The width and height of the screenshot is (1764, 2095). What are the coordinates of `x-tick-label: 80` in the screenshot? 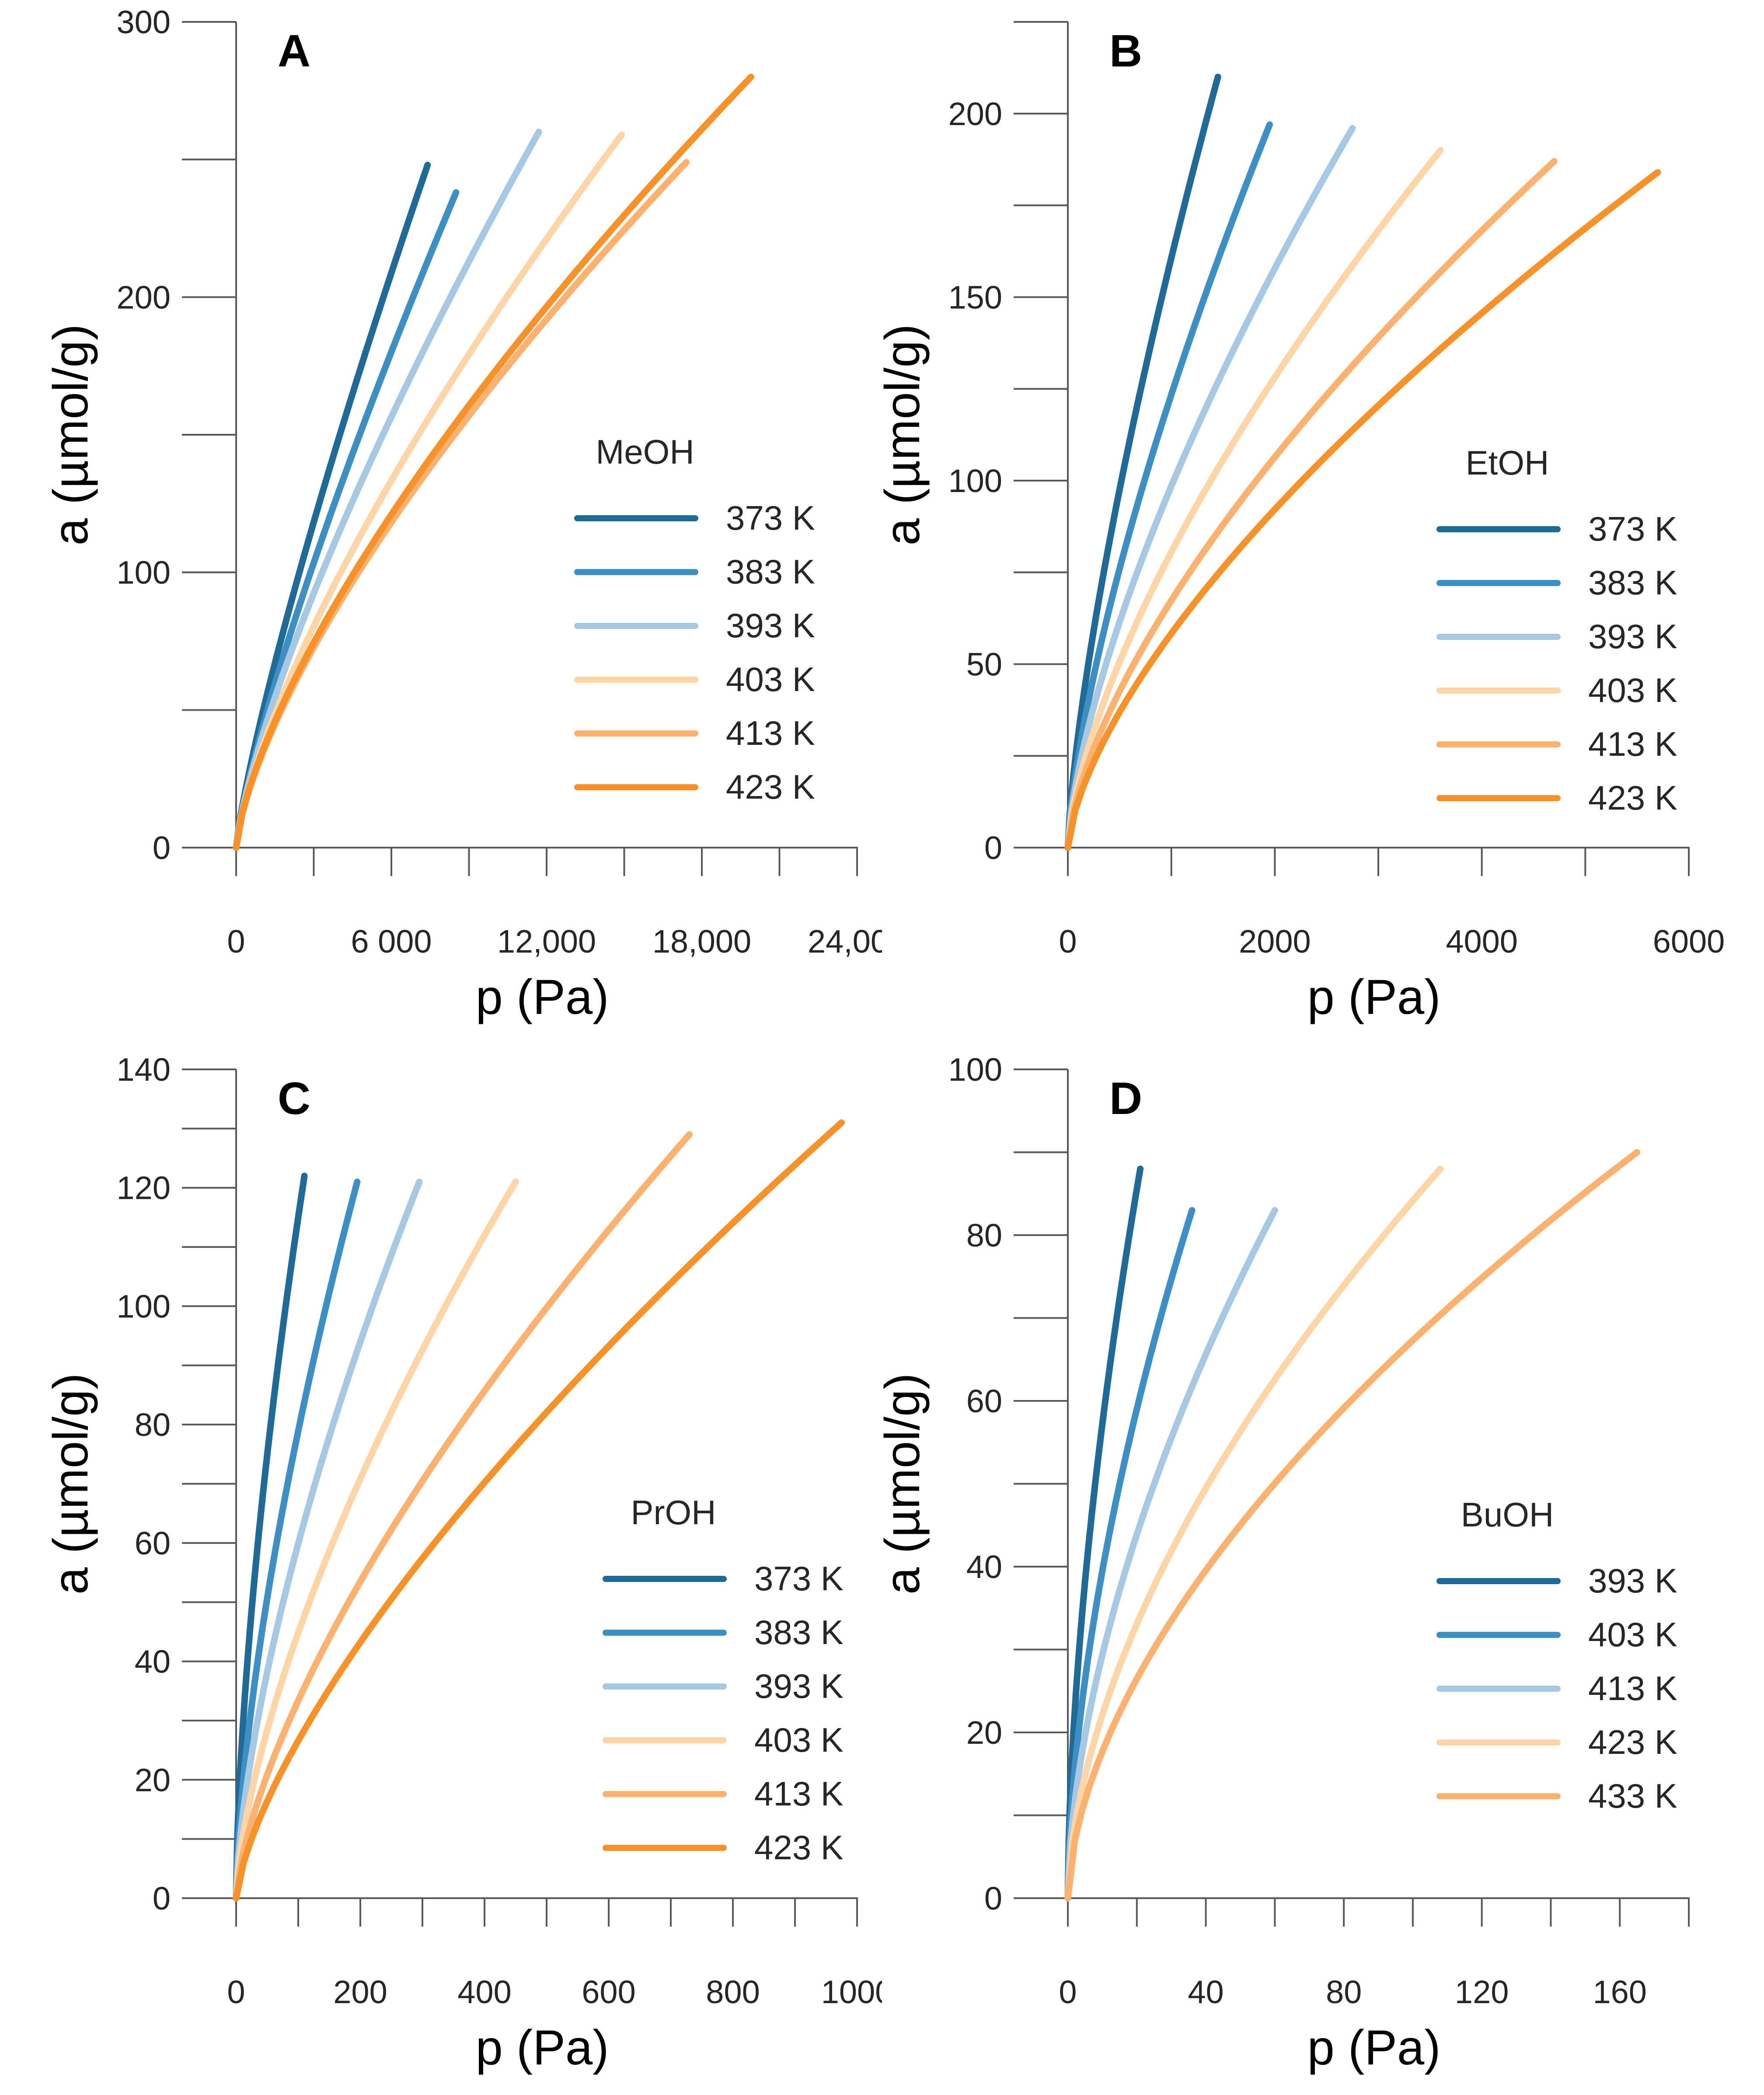 It's located at (1344, 1992).